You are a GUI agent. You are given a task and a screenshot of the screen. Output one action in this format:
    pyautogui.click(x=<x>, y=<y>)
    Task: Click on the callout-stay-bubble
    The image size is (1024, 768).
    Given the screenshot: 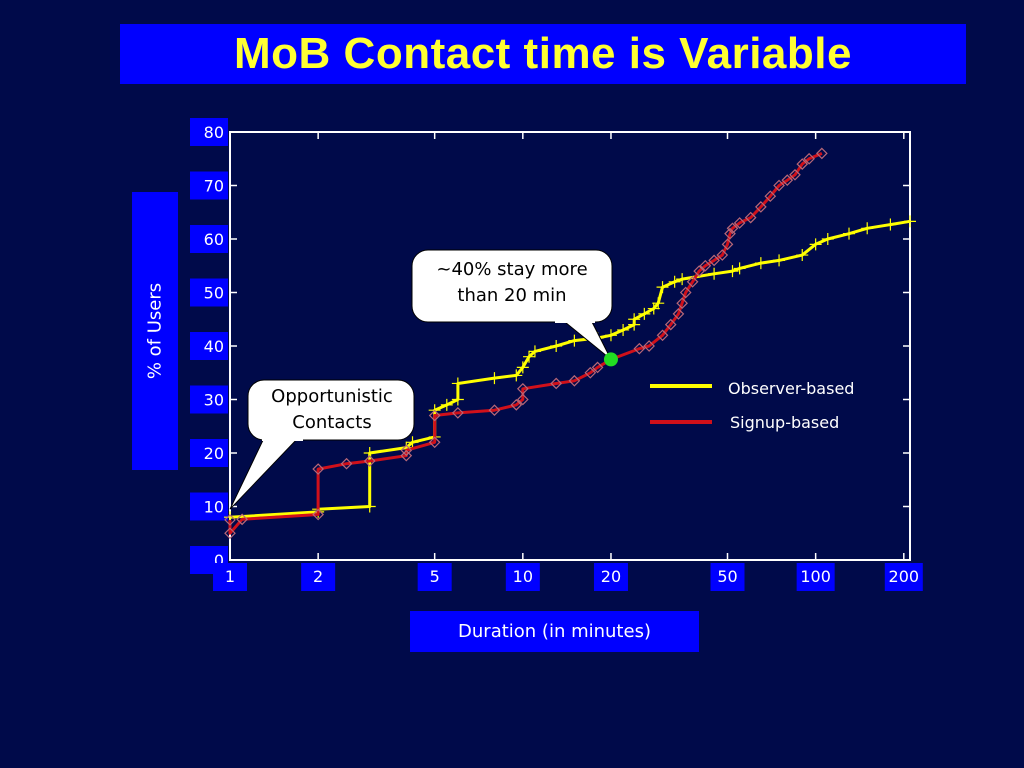 What is the action you would take?
    pyautogui.click(x=512, y=286)
    